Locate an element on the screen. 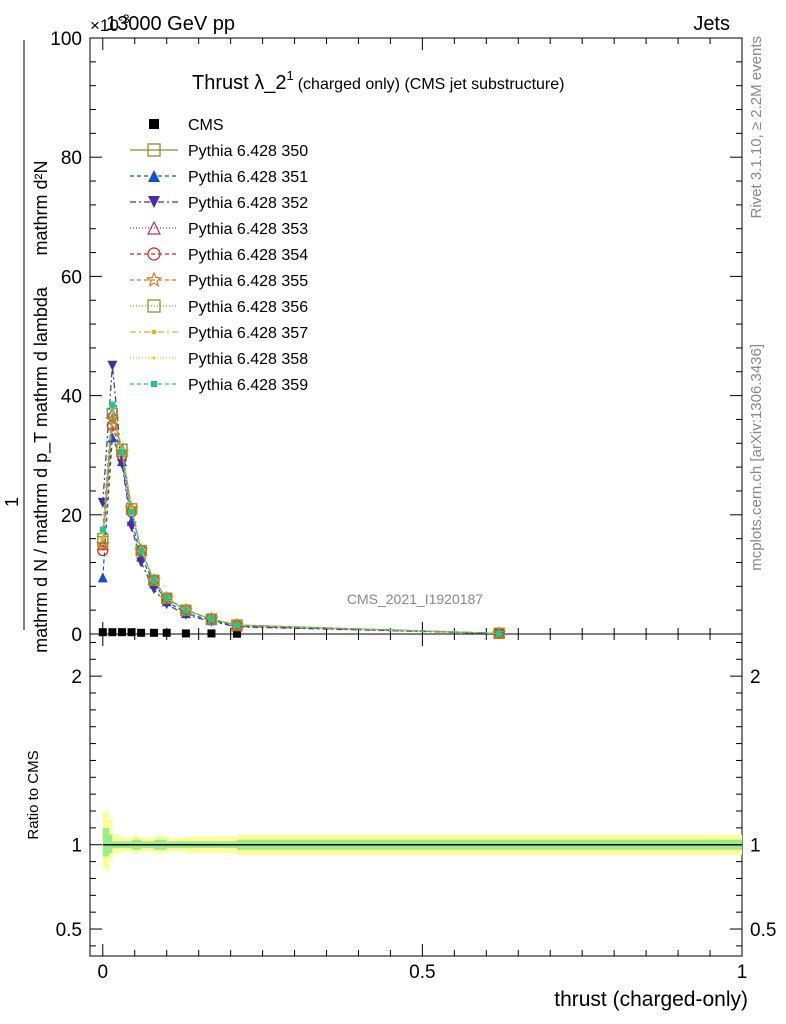  x-axis-label: thrust (charged-only) is located at coordinates (651, 999).